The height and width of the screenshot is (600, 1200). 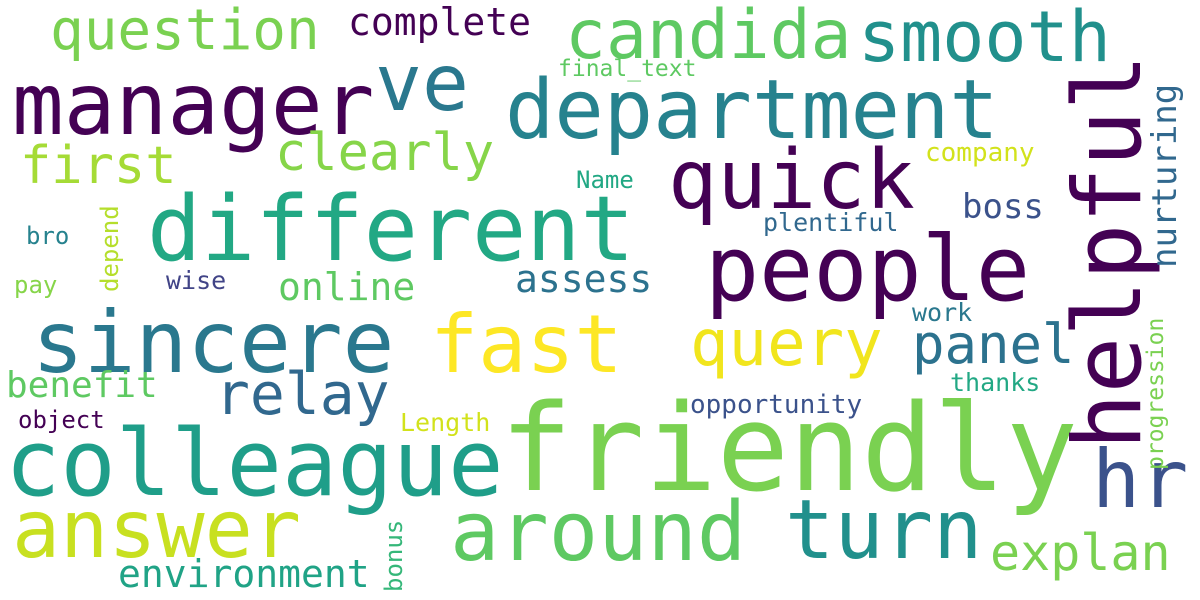 I want to click on word-progression: progression, so click(x=1156, y=393).